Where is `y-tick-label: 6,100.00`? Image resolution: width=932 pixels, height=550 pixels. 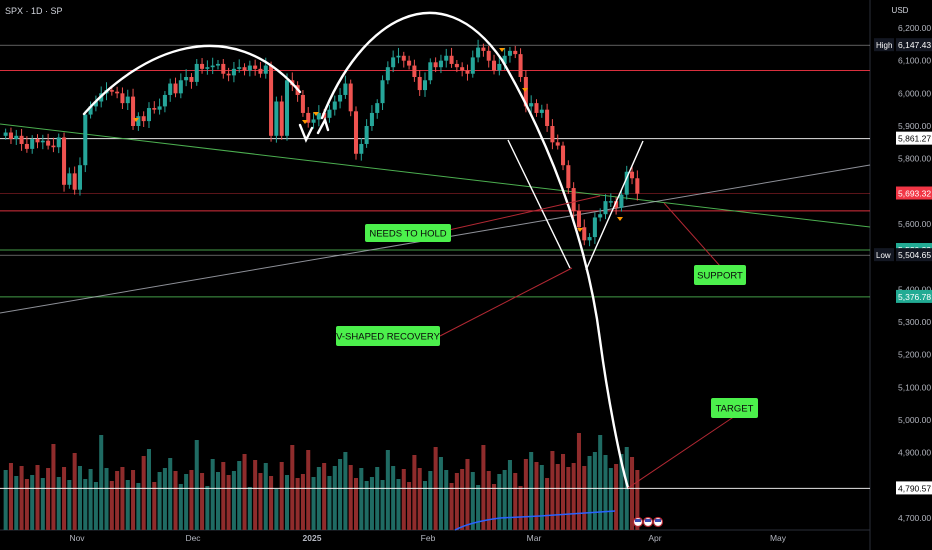 y-tick-label: 6,100.00 is located at coordinates (914, 61).